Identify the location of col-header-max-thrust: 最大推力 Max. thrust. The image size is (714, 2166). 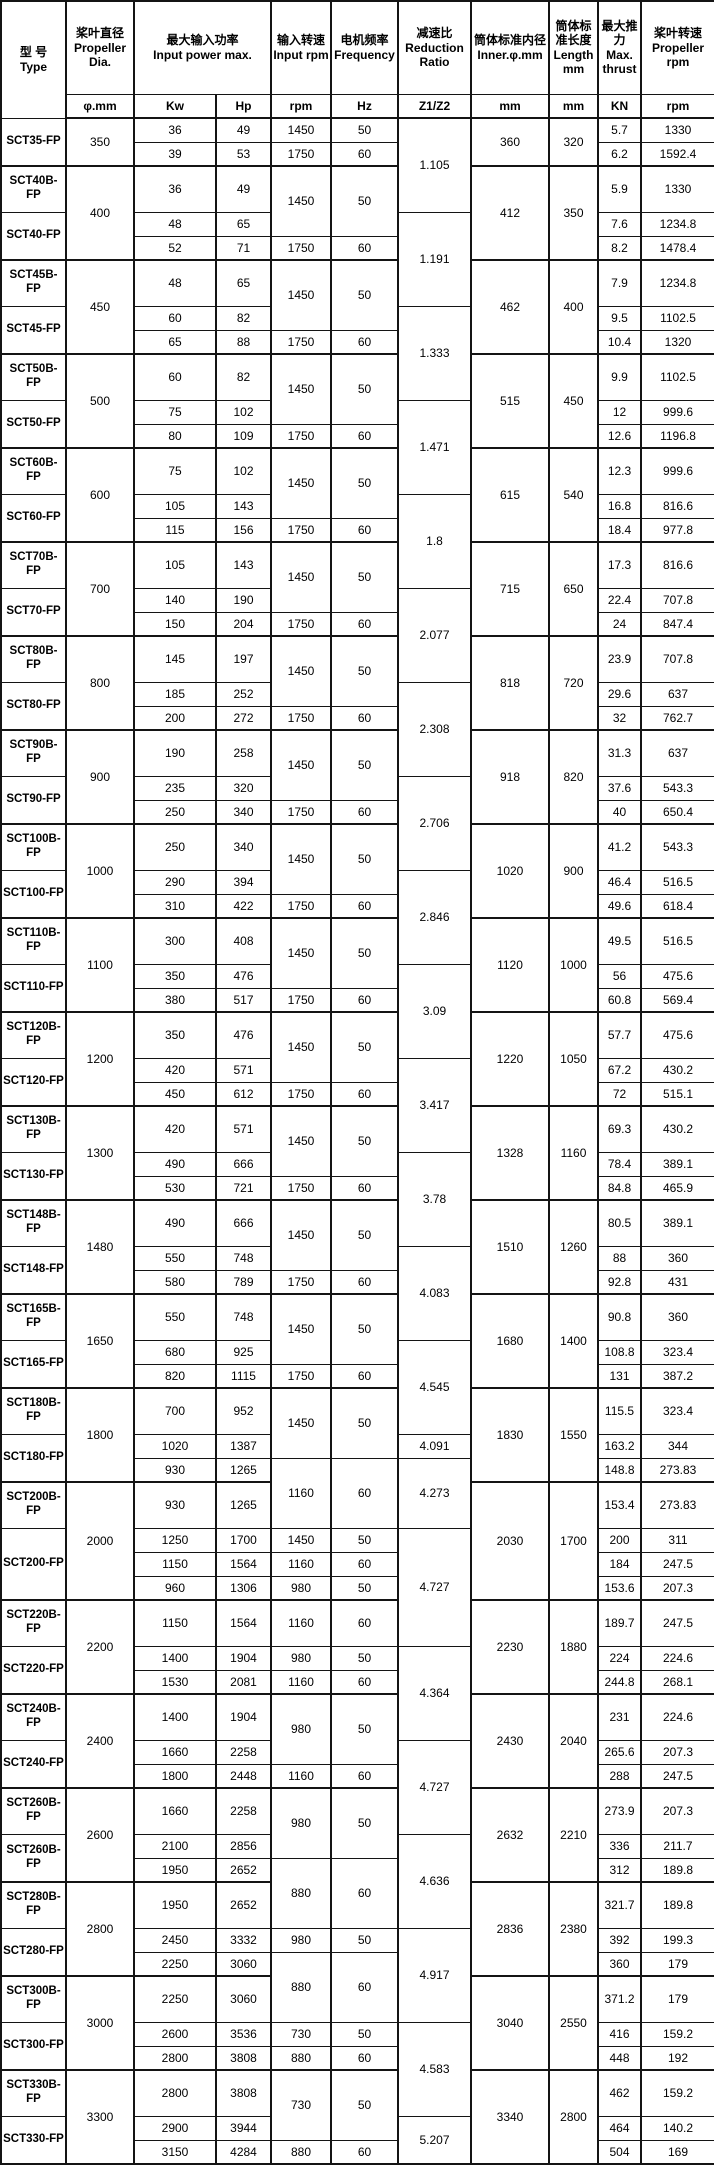
(619, 47).